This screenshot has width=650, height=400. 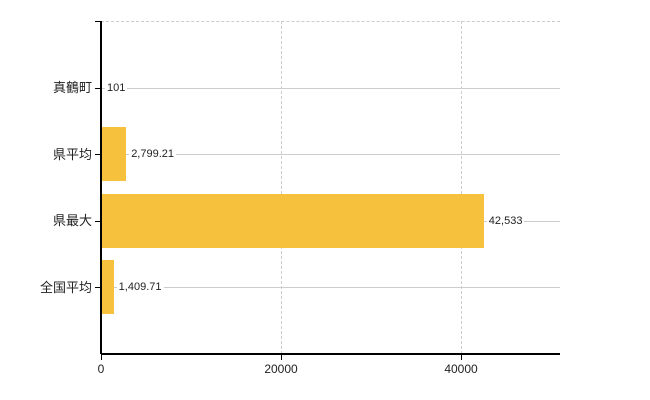 What do you see at coordinates (153, 155) in the screenshot?
I see `value-label: 2,799.21` at bounding box center [153, 155].